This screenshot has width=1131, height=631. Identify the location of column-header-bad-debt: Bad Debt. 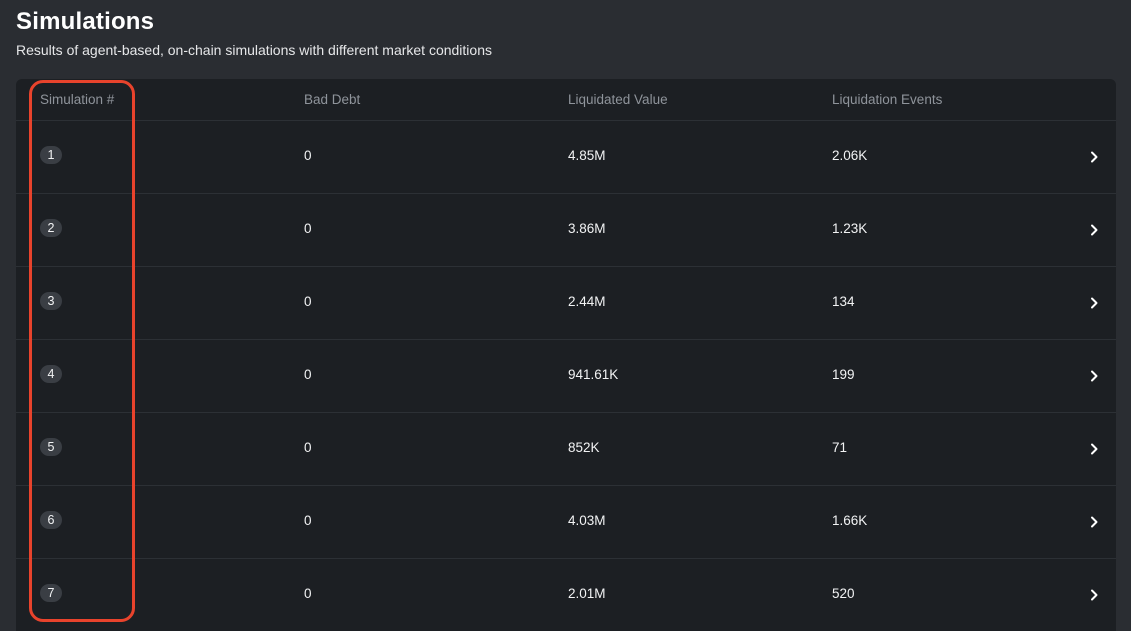
(332, 99).